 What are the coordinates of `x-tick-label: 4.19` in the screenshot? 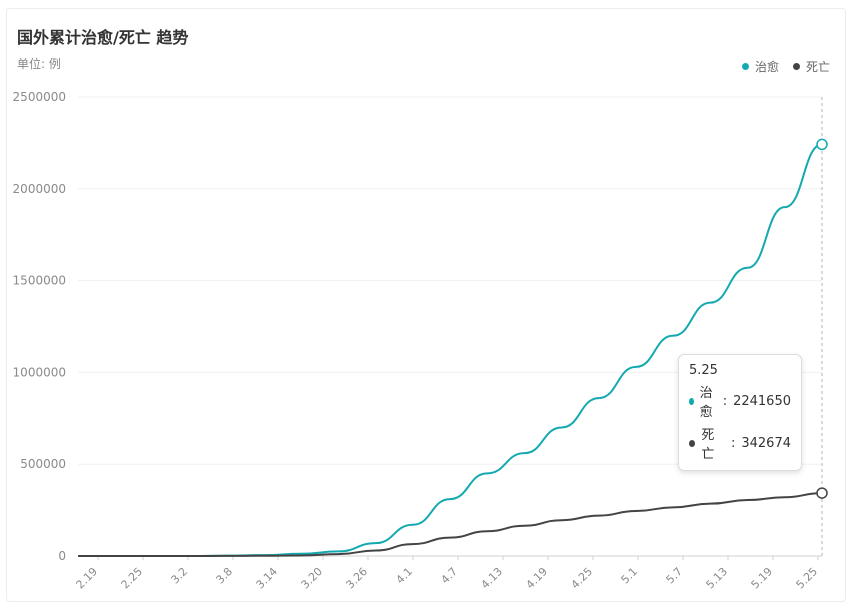 It's located at (537, 578).